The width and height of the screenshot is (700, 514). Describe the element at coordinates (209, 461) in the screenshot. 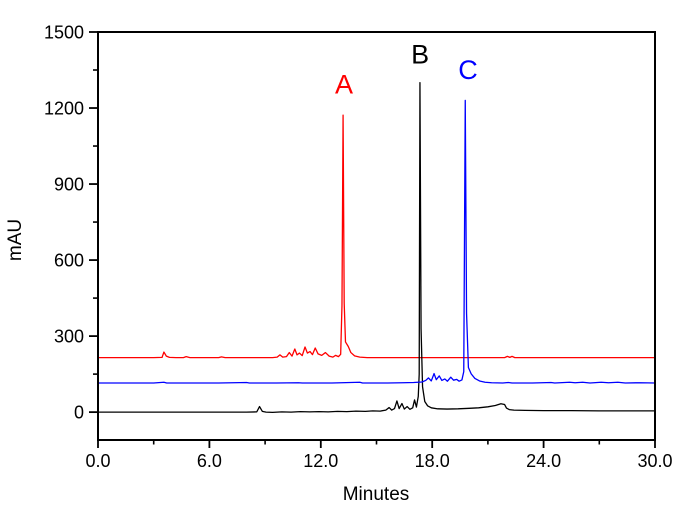

I see `x-tick-label: 6.0` at that location.